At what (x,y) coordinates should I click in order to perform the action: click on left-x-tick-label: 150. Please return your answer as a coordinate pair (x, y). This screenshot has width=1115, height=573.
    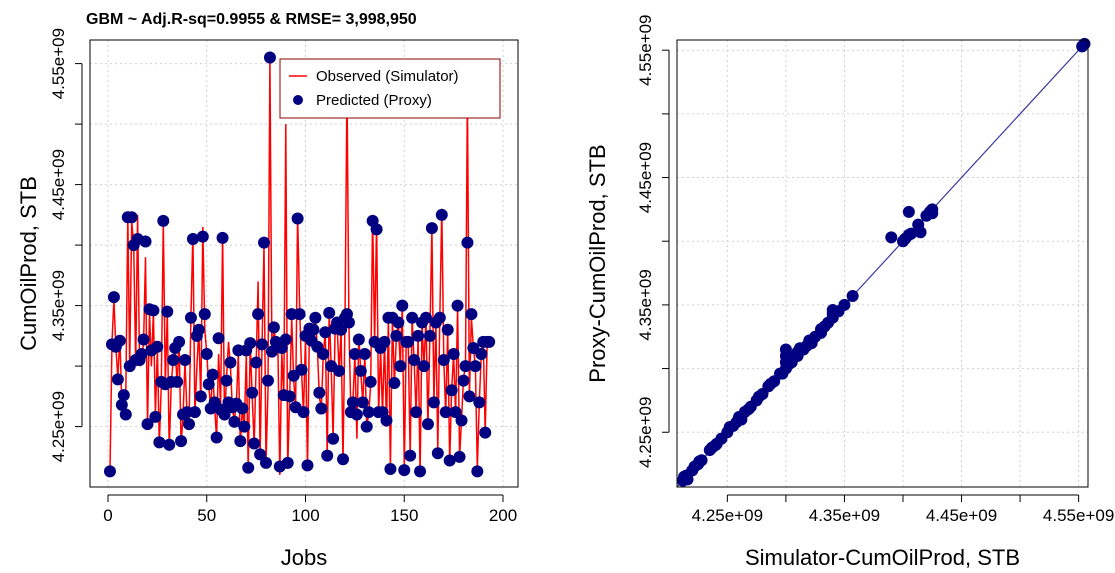
    Looking at the image, I should click on (404, 515).